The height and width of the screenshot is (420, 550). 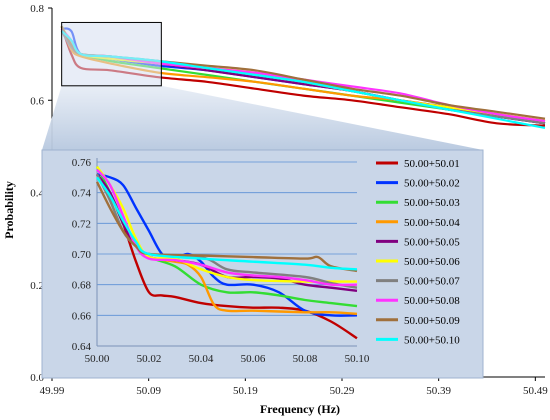 What do you see at coordinates (432, 282) in the screenshot?
I see `legend-entry-label: 50.00+50.07` at bounding box center [432, 282].